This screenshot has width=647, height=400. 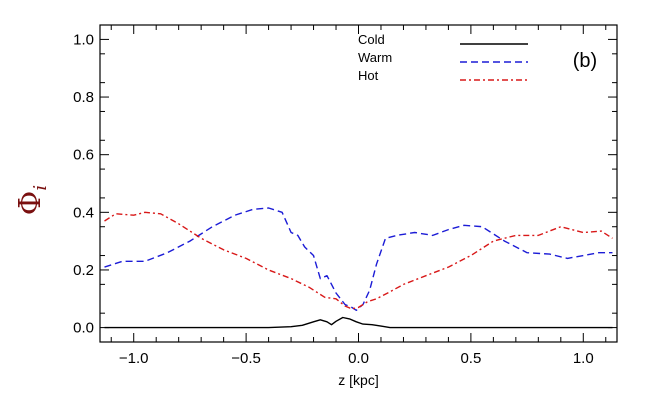 I want to click on series-line-cold, so click(x=358, y=322).